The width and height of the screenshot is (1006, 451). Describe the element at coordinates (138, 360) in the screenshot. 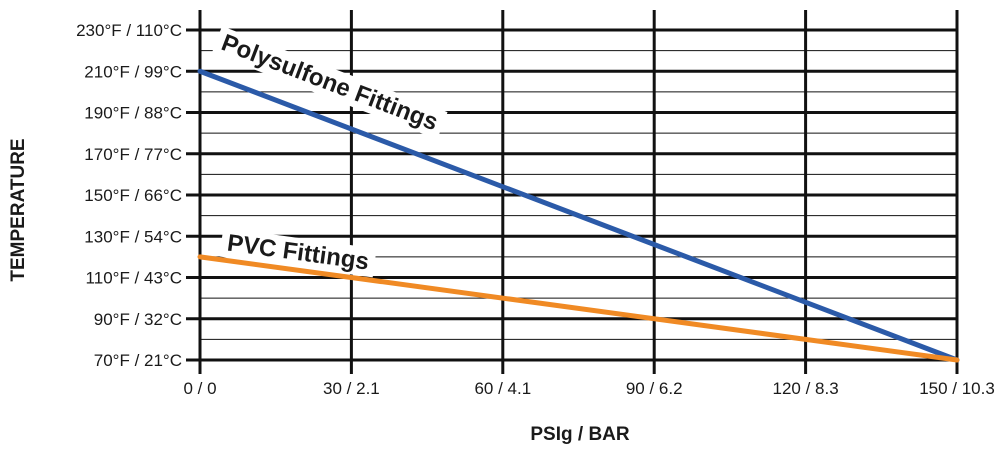

I see `y-tick-label: 70°F / 21°C` at that location.